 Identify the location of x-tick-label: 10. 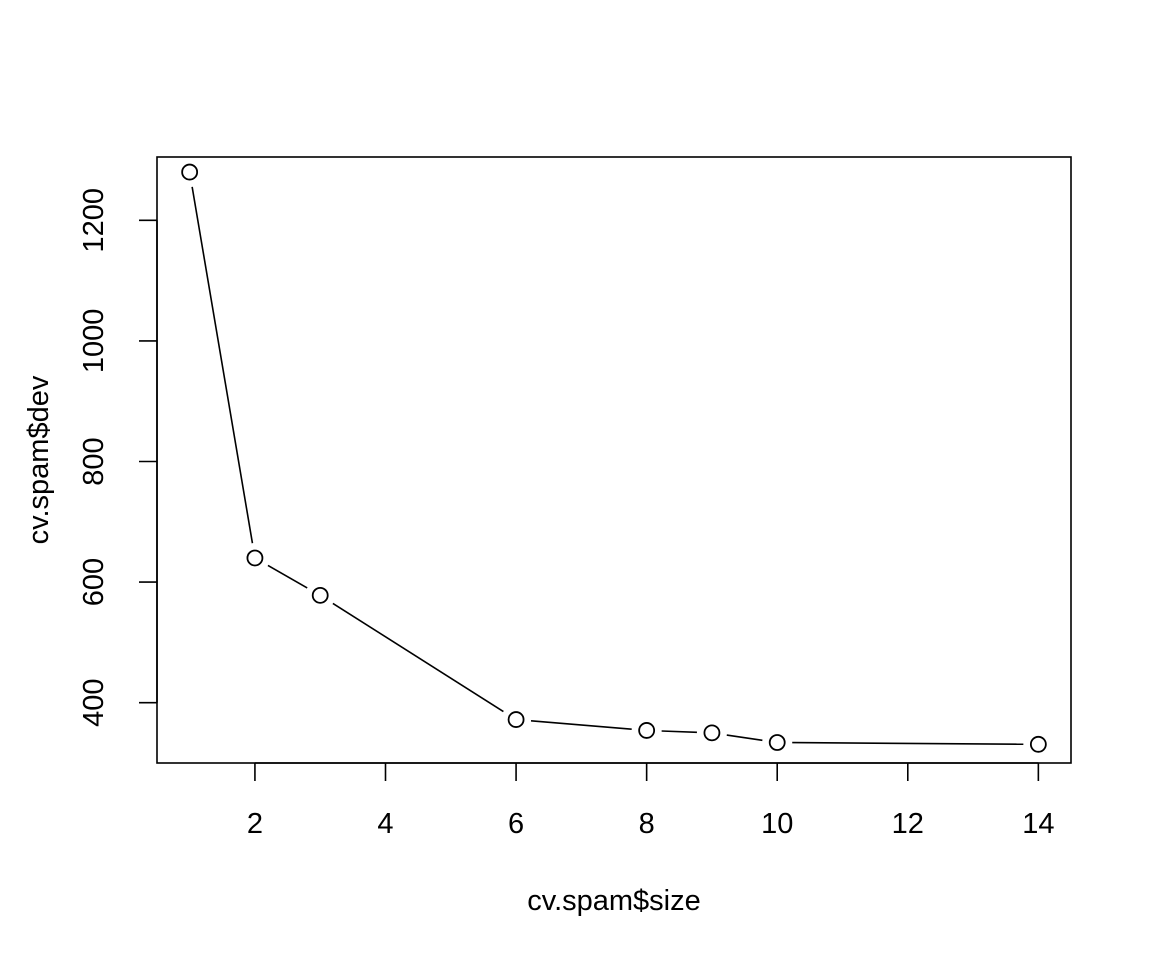
(777, 824).